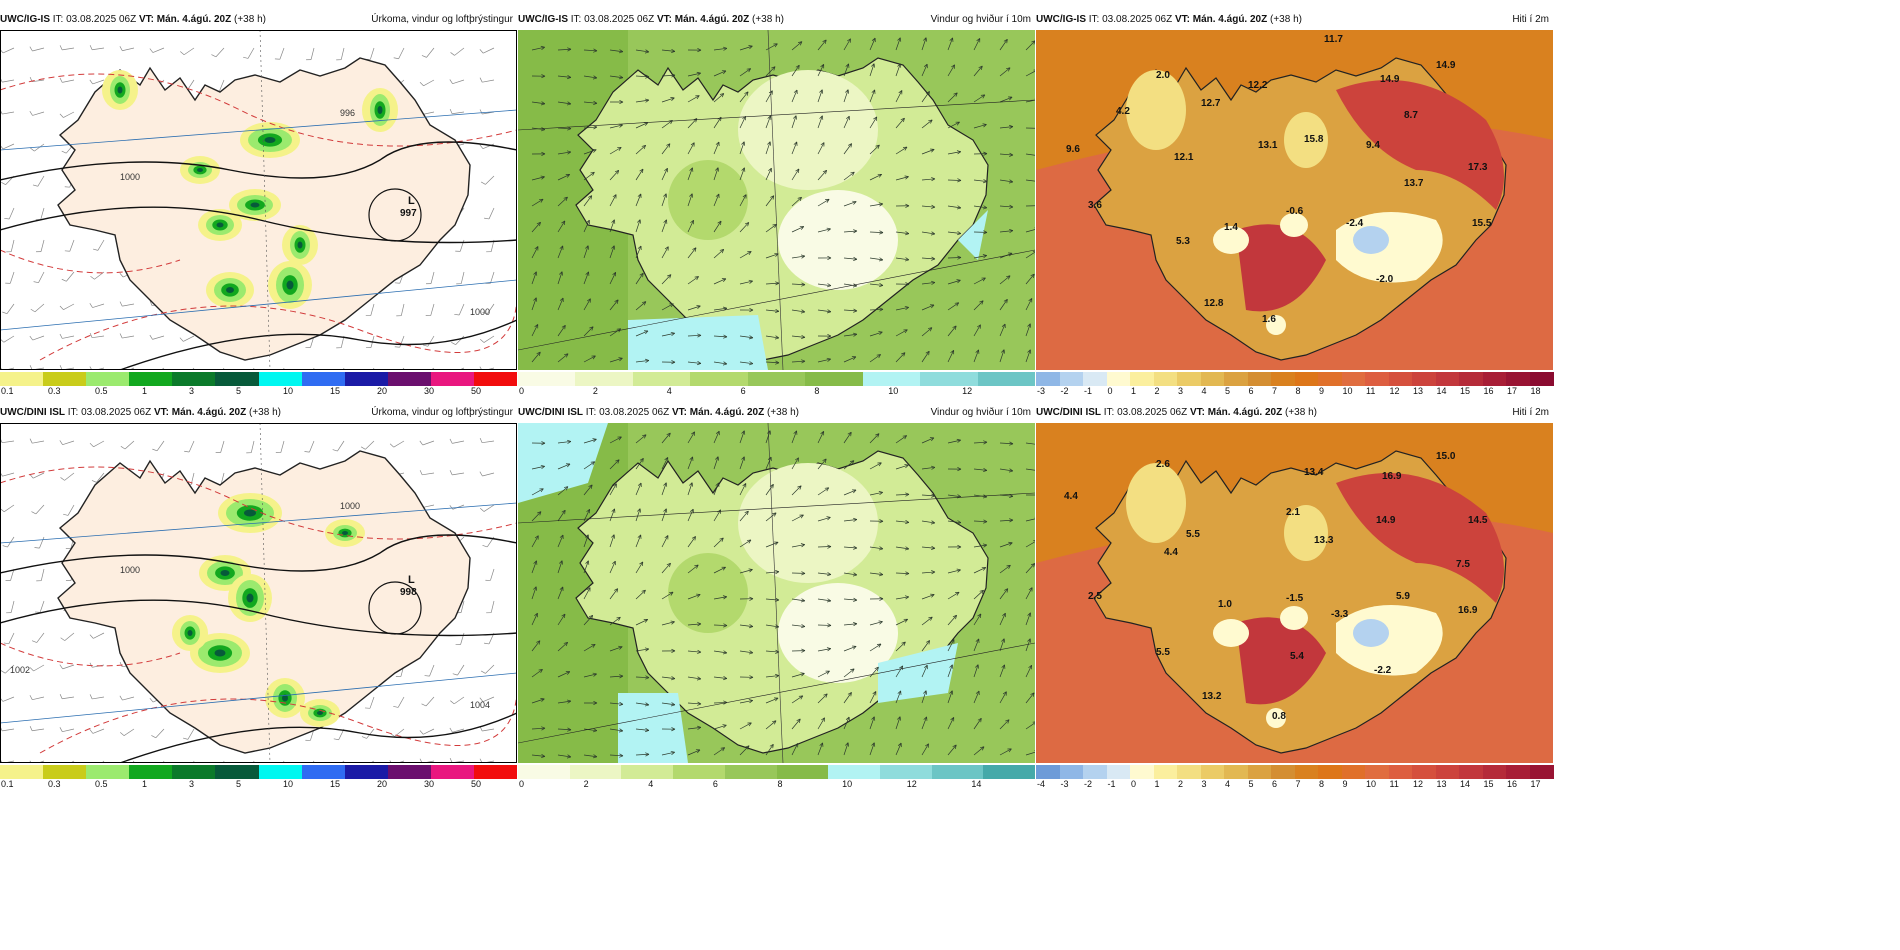  I want to click on temperature-label: 13.3, so click(1324, 540).